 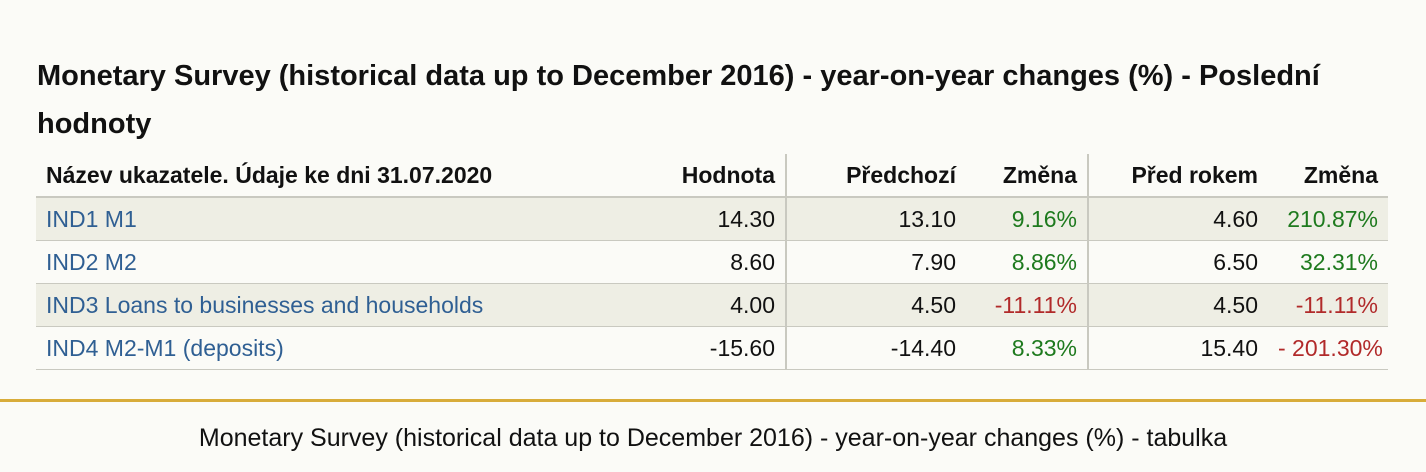 I want to click on value-cell: 14.30, so click(x=711, y=219).